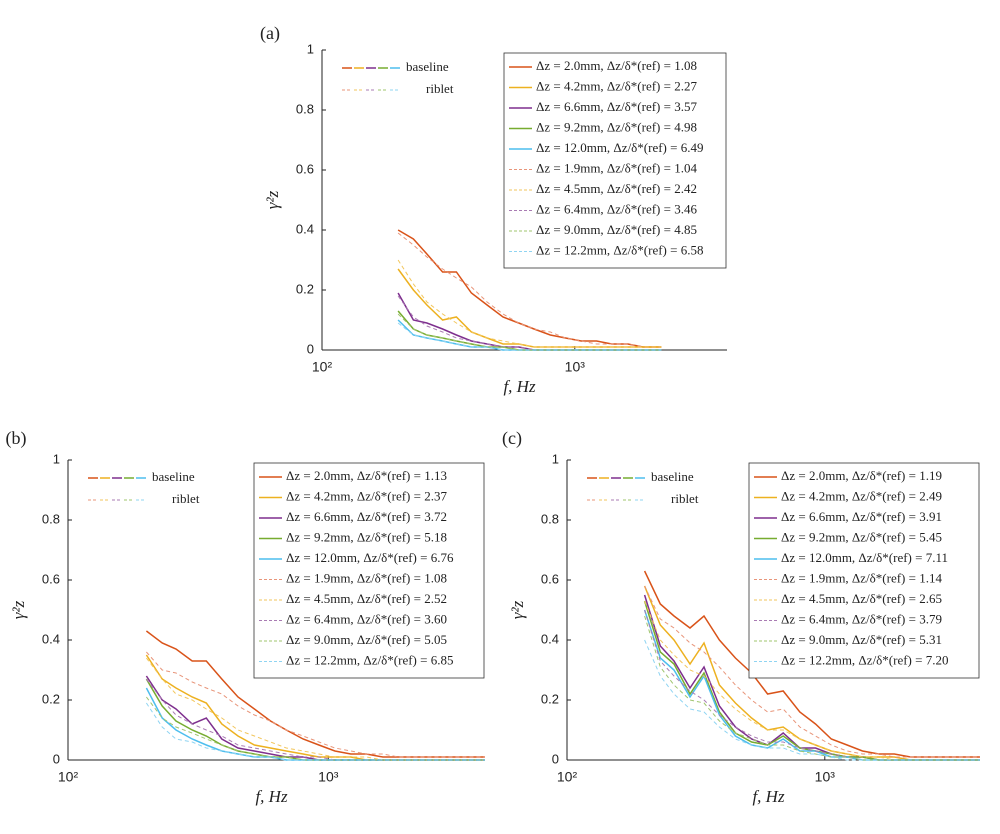 This screenshot has width=1000, height=834. What do you see at coordinates (616, 106) in the screenshot?
I see `legend-label: Δz = 6.6mm, Δz/δ*(ref) = 3.57` at bounding box center [616, 106].